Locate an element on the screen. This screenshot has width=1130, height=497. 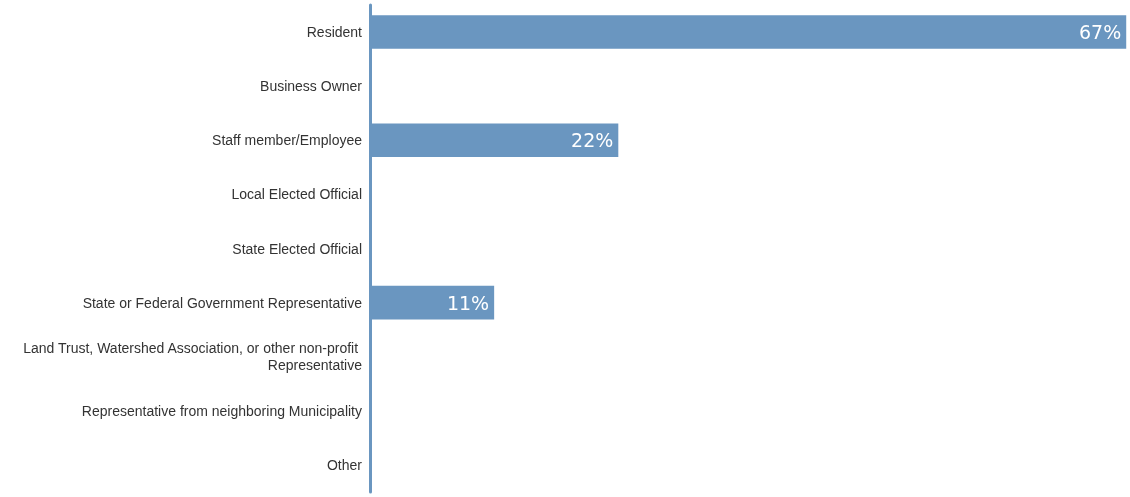
y-tick-label: Other is located at coordinates (344, 464).